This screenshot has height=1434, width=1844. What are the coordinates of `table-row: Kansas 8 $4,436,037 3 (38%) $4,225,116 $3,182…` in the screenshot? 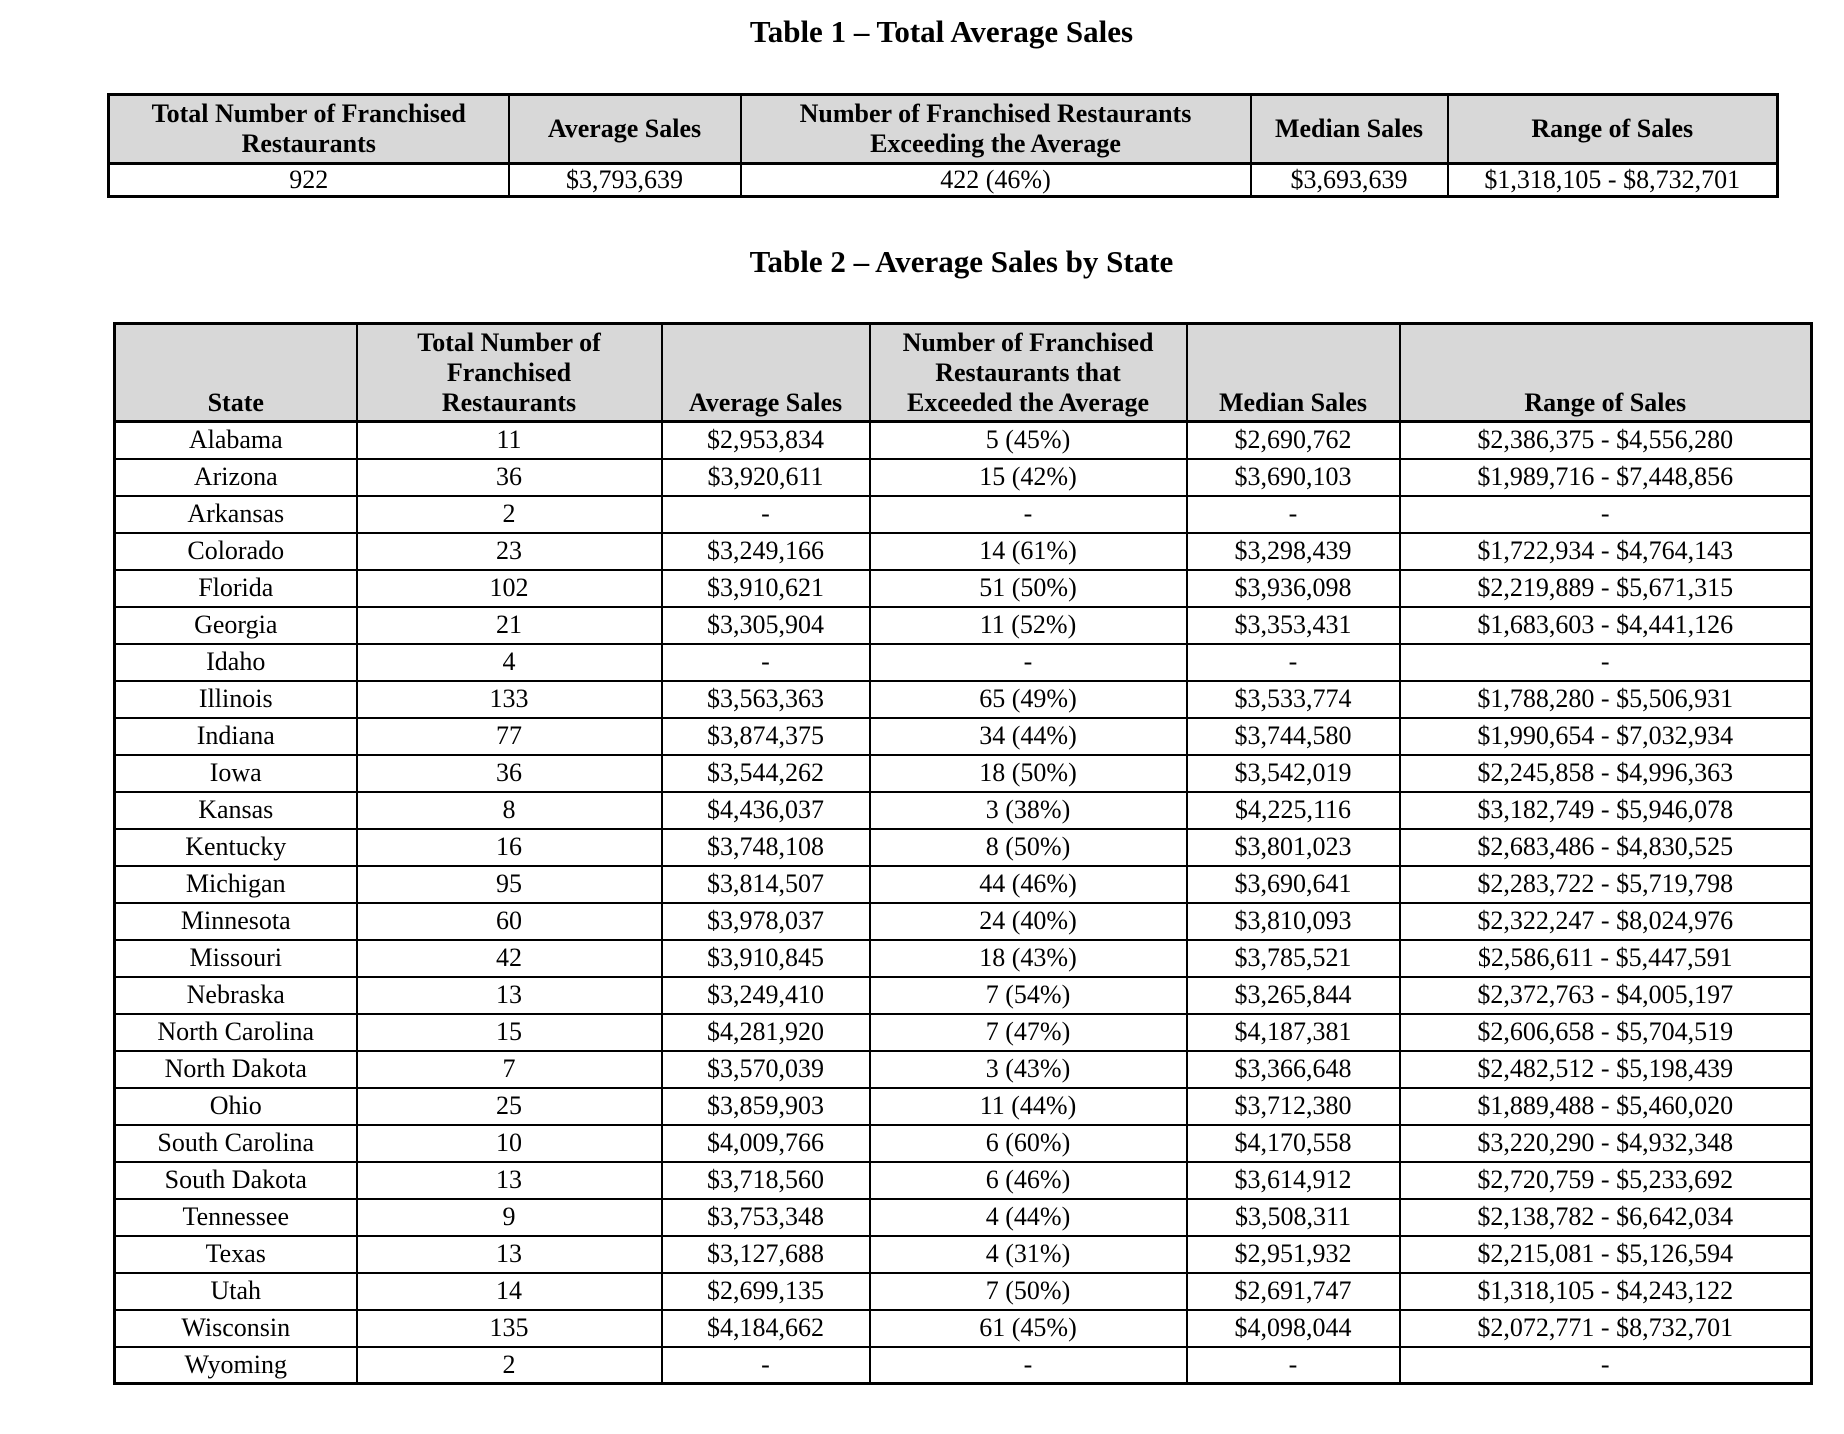 It's located at (963, 810).